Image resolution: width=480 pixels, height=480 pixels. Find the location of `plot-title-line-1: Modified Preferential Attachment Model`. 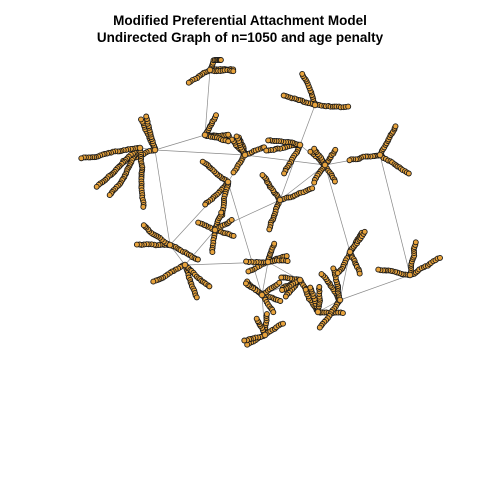

plot-title-line-1: Modified Preferential Attachment Model is located at coordinates (240, 20).